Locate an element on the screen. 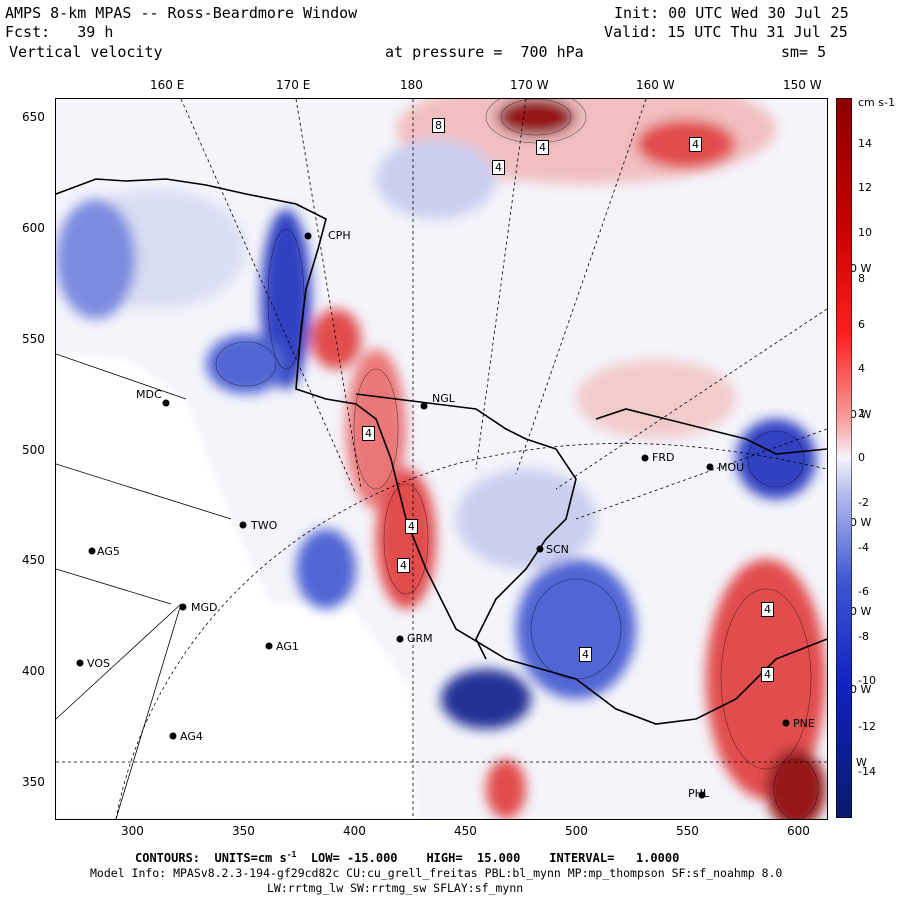 This screenshot has width=900, height=900. colorbar-label: -2 is located at coordinates (863, 502).